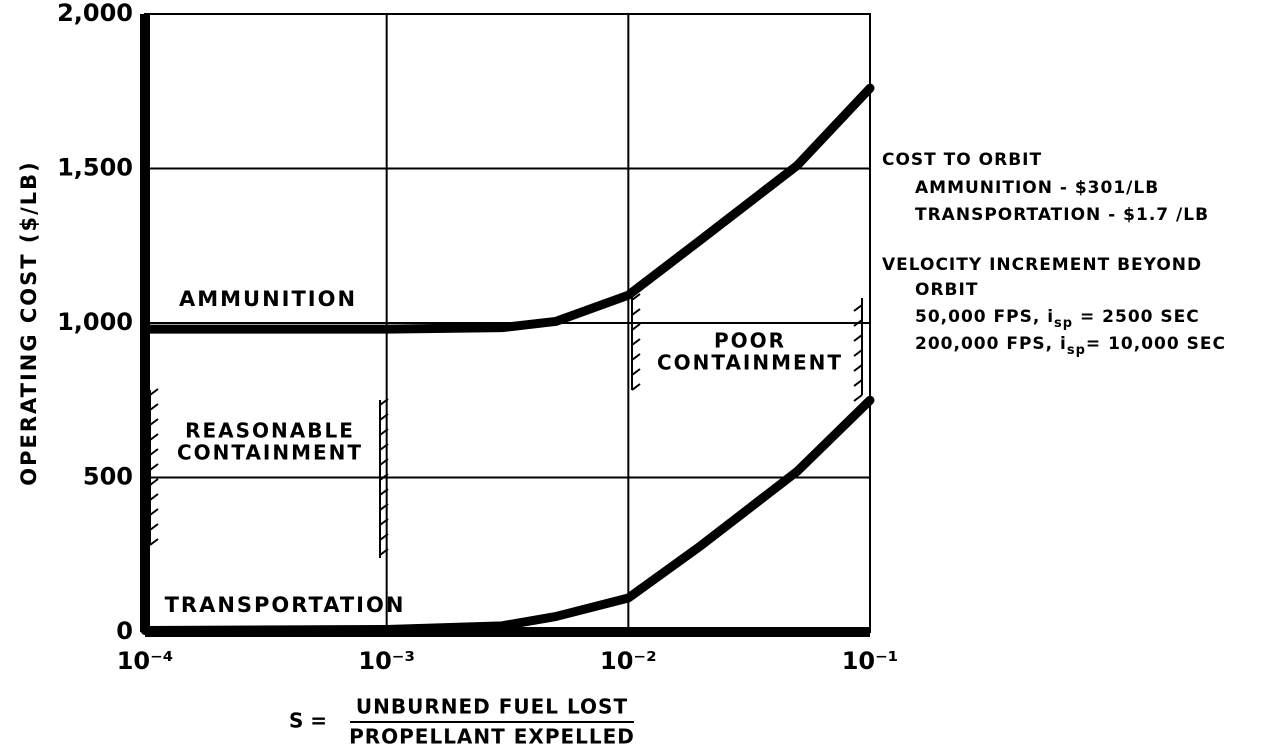  I want to click on note-text: COST TO ORBIT, so click(962, 160).